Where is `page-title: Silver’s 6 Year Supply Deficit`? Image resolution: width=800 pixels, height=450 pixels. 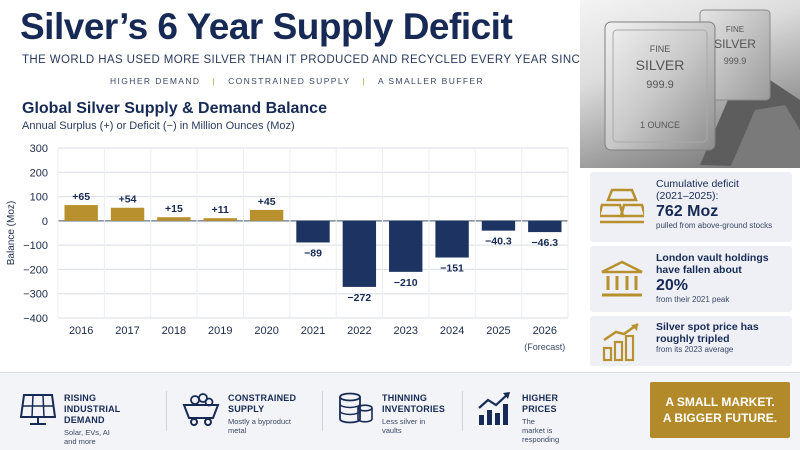
page-title: Silver’s 6 Year Supply Deficit is located at coordinates (266, 26).